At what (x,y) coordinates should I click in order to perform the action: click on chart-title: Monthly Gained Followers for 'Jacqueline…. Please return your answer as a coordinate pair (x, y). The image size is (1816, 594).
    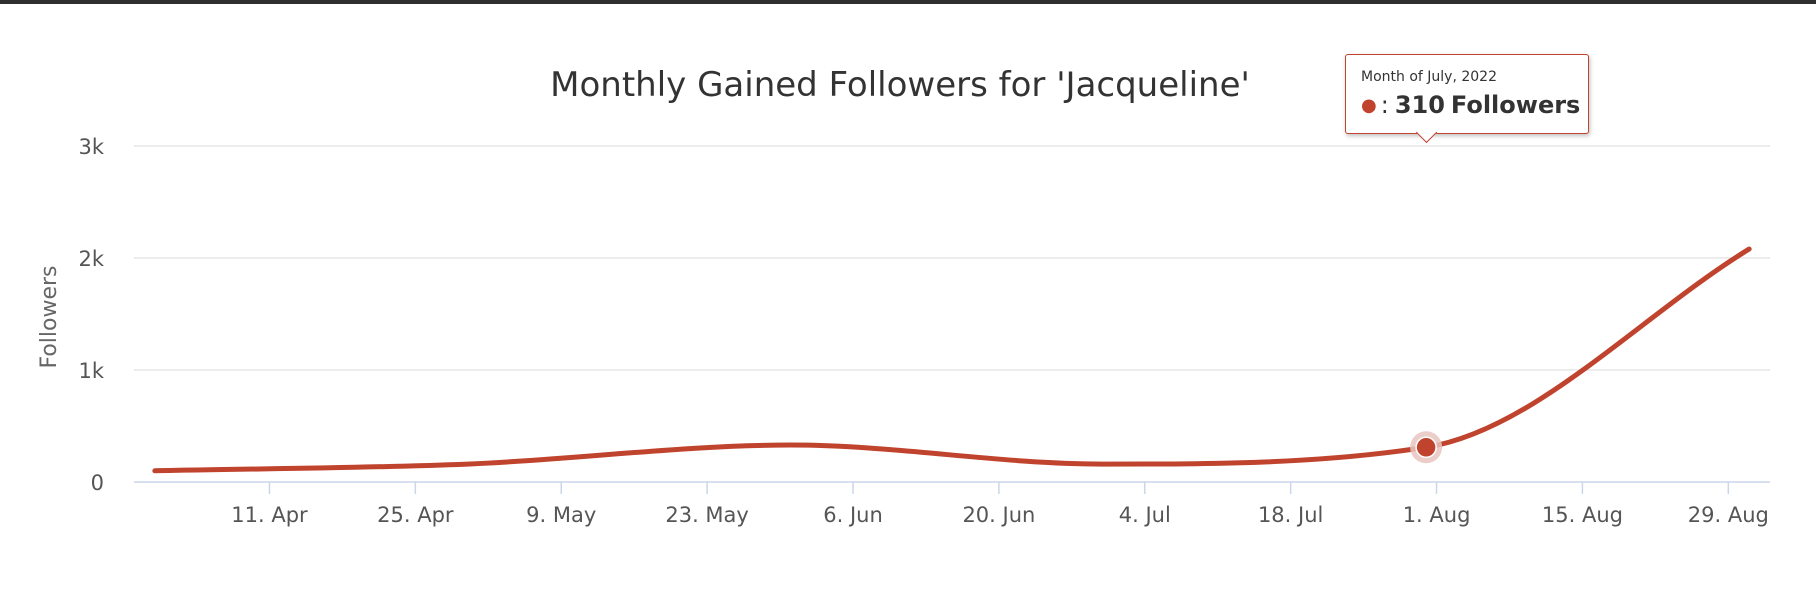
    Looking at the image, I should click on (900, 85).